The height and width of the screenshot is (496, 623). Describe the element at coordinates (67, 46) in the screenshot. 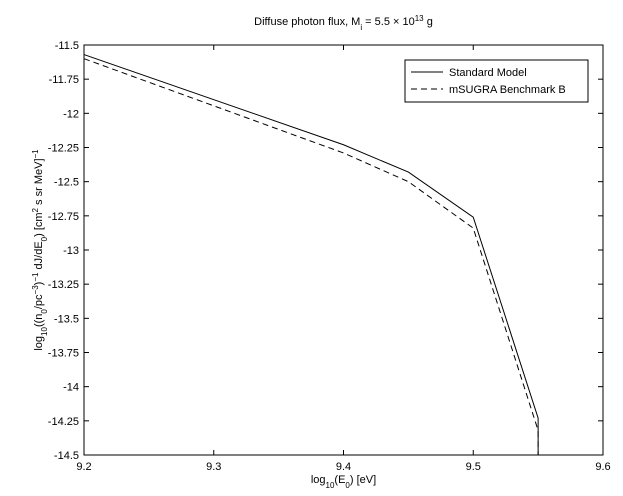

I see `y-tick-label: -11.5` at that location.